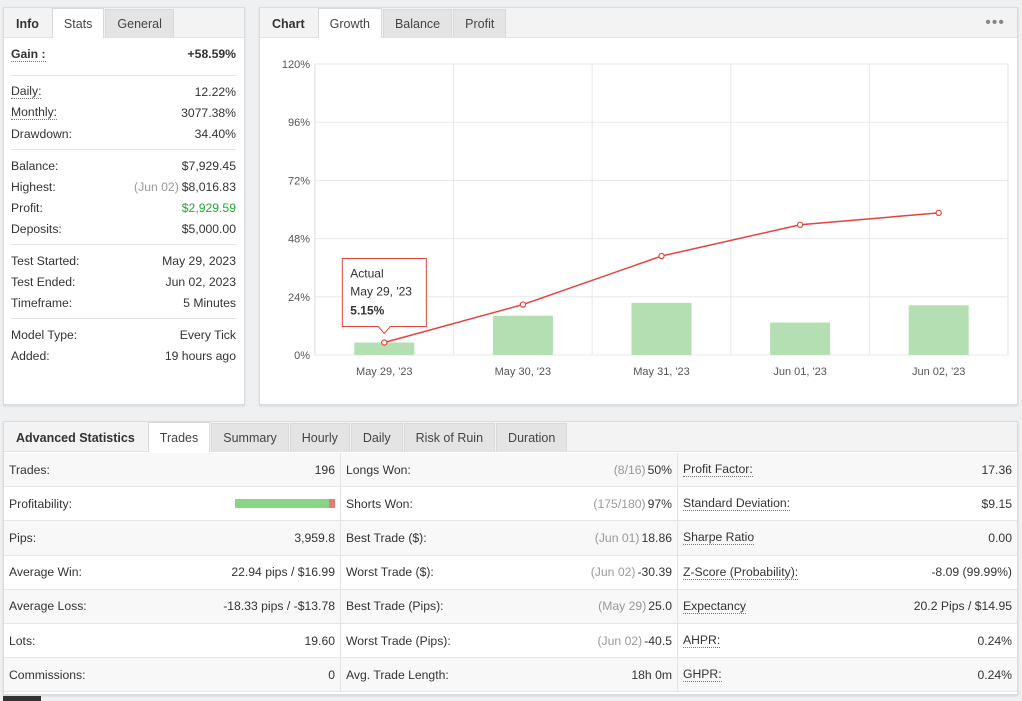  Describe the element at coordinates (509, 470) in the screenshot. I see `stat-cell: Longs Won: (8/16) 50%` at that location.